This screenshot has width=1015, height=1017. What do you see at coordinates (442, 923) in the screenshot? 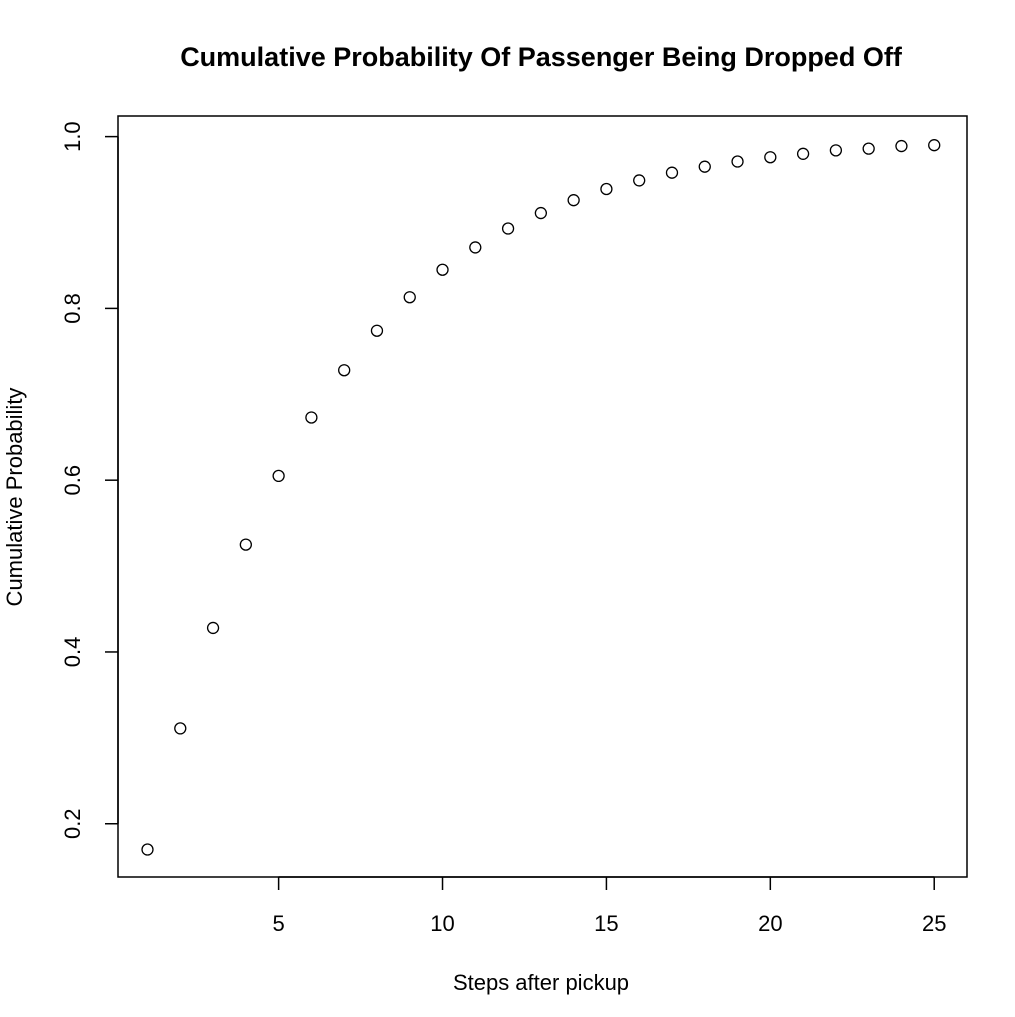
I see `x-tick-label: 10` at bounding box center [442, 923].